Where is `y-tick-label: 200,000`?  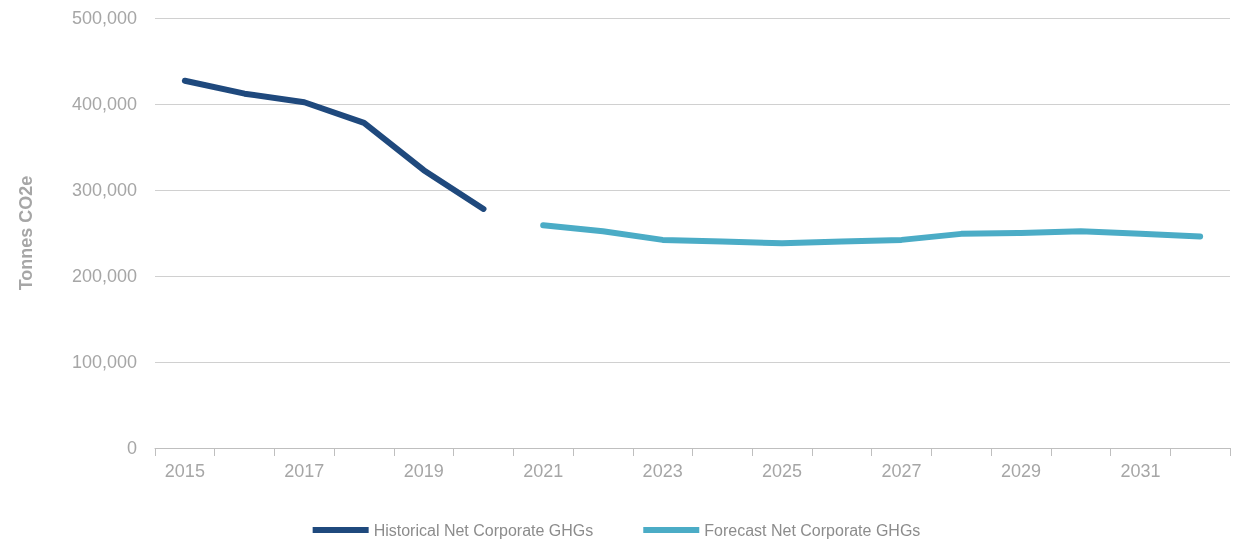
y-tick-label: 200,000 is located at coordinates (104, 276).